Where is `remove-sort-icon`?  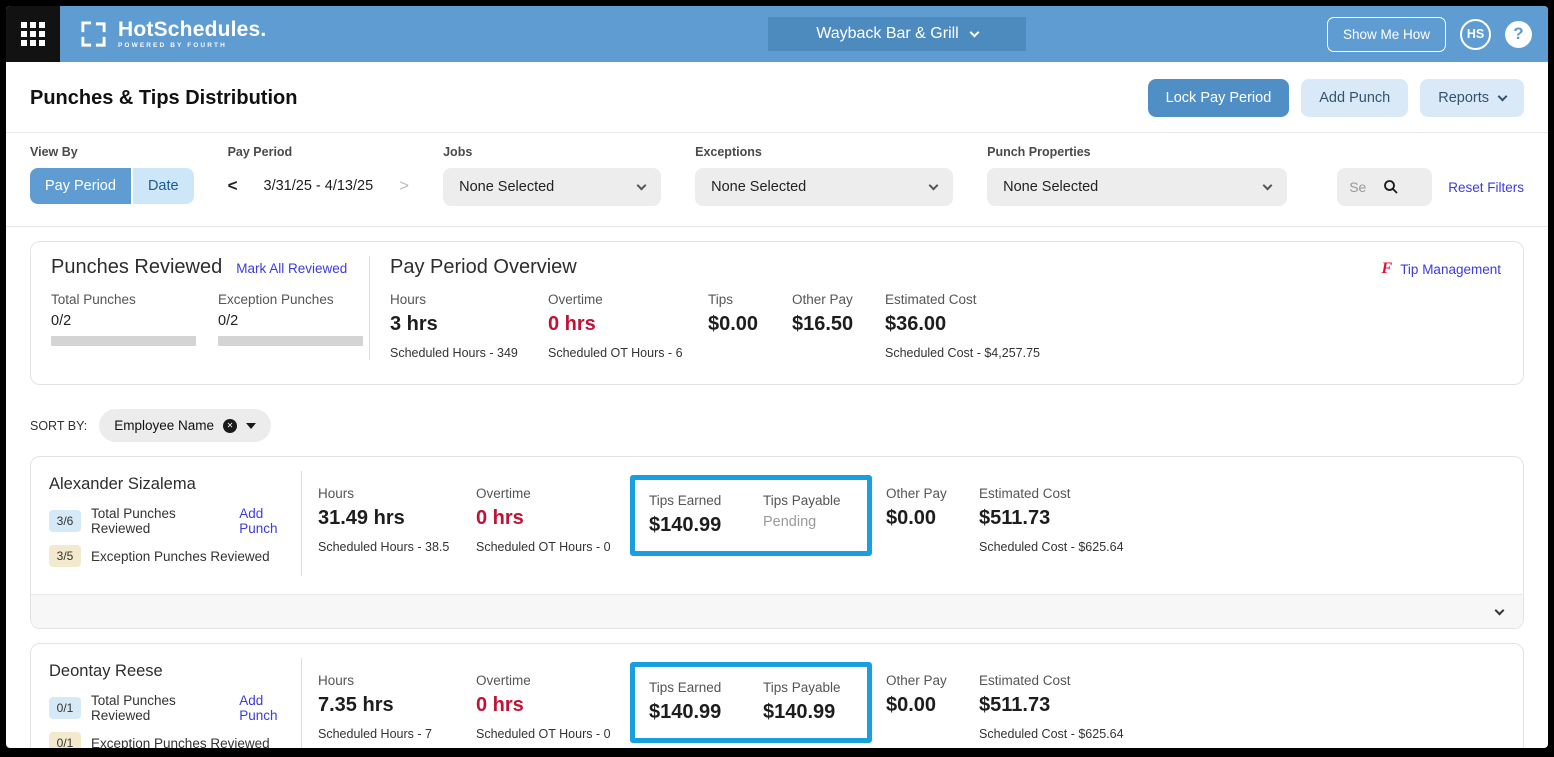 remove-sort-icon is located at coordinates (230, 425).